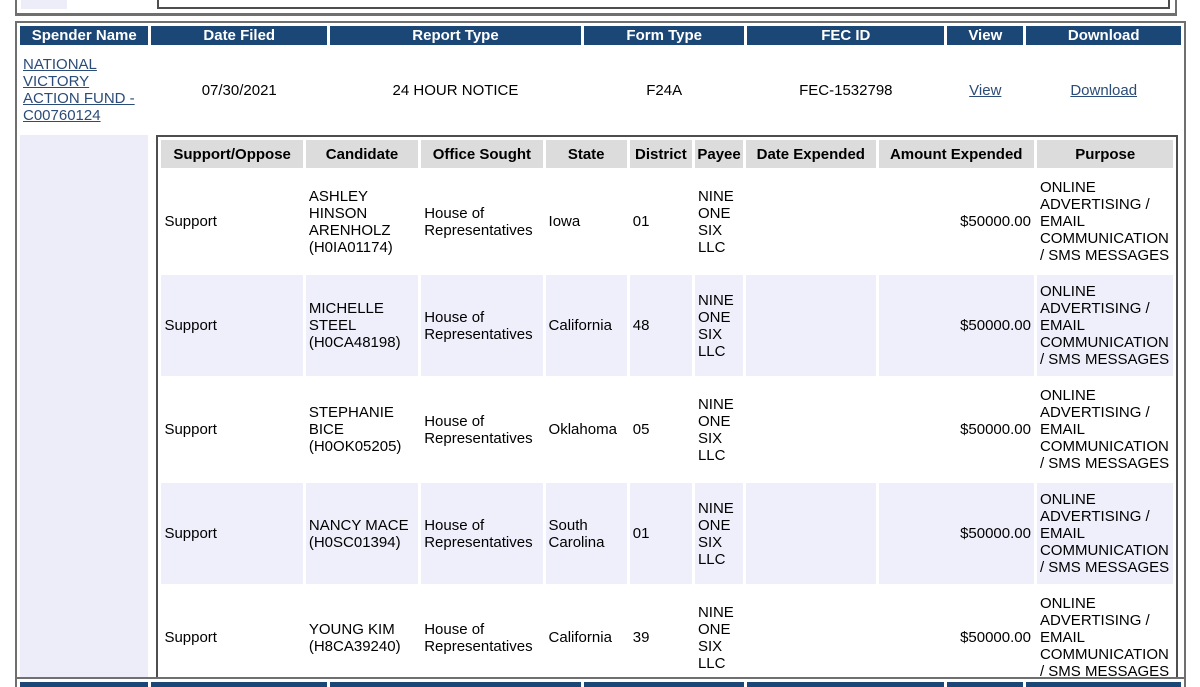 The width and height of the screenshot is (1200, 687). What do you see at coordinates (354, 637) in the screenshot?
I see `candidate-cell: YOUNG KIM (H8CA39240)` at bounding box center [354, 637].